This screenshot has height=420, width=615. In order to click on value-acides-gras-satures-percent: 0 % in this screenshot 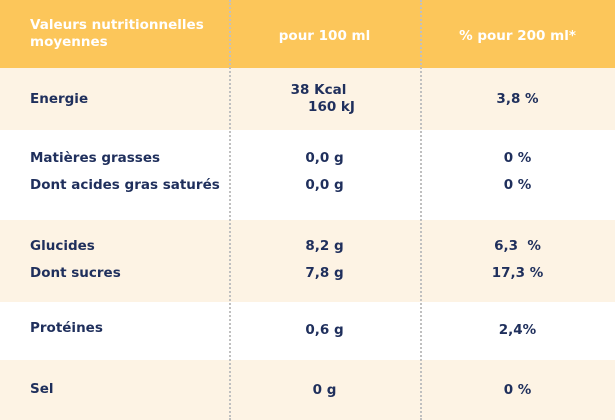, I will do `click(517, 185)`.